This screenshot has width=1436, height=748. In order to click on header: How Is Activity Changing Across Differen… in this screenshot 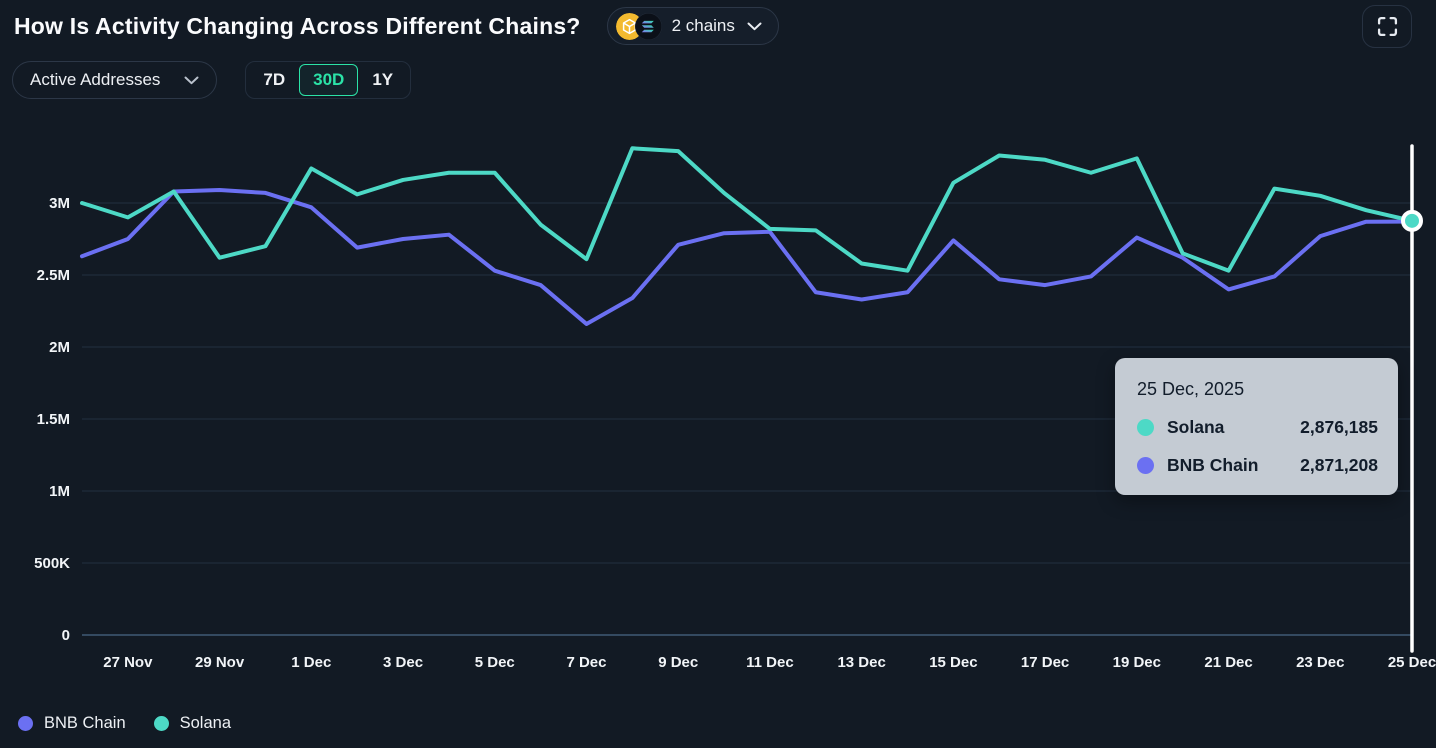, I will do `click(718, 26)`.